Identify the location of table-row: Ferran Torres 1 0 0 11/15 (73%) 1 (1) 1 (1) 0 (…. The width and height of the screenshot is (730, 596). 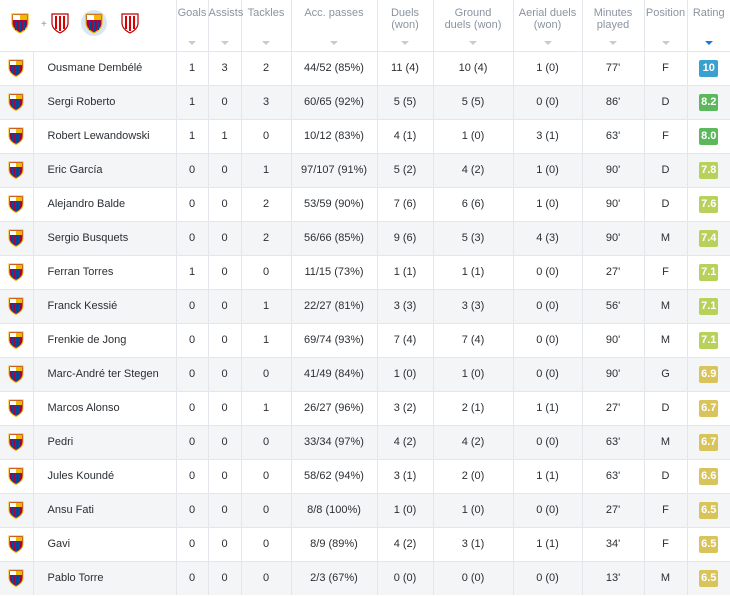
(365, 272).